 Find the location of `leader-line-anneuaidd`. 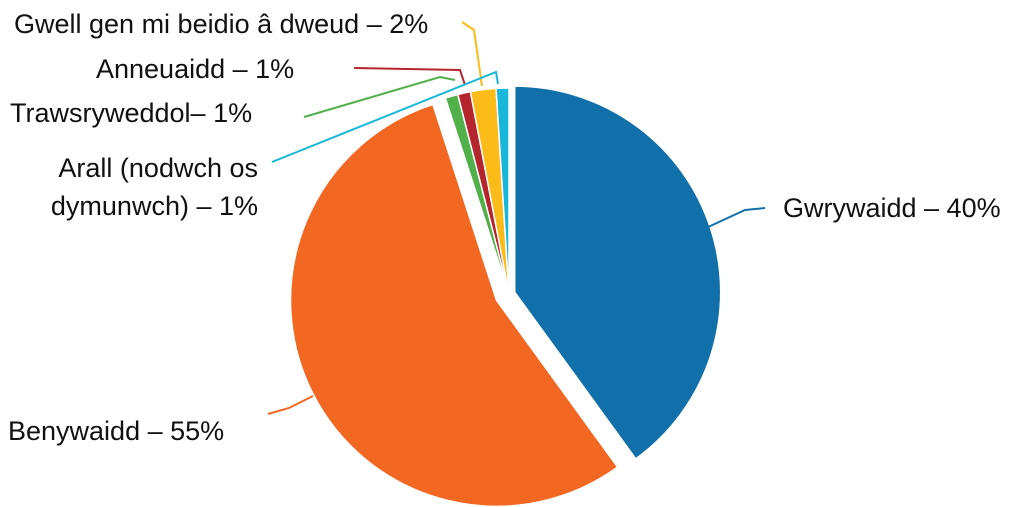

leader-line-anneuaidd is located at coordinates (409, 76).